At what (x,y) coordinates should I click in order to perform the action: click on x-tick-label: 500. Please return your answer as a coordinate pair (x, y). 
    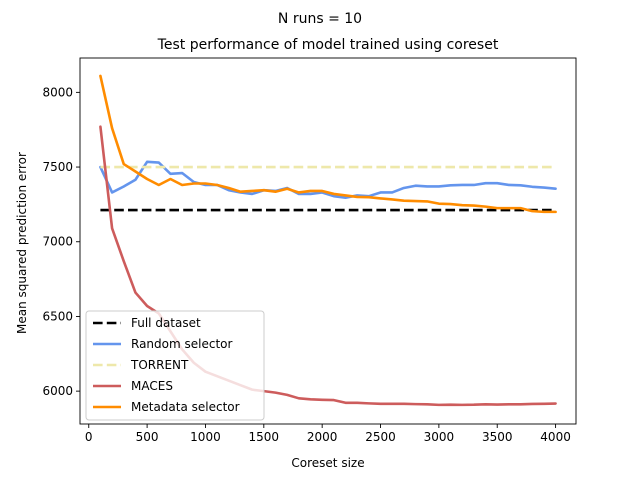
    Looking at the image, I should click on (147, 437).